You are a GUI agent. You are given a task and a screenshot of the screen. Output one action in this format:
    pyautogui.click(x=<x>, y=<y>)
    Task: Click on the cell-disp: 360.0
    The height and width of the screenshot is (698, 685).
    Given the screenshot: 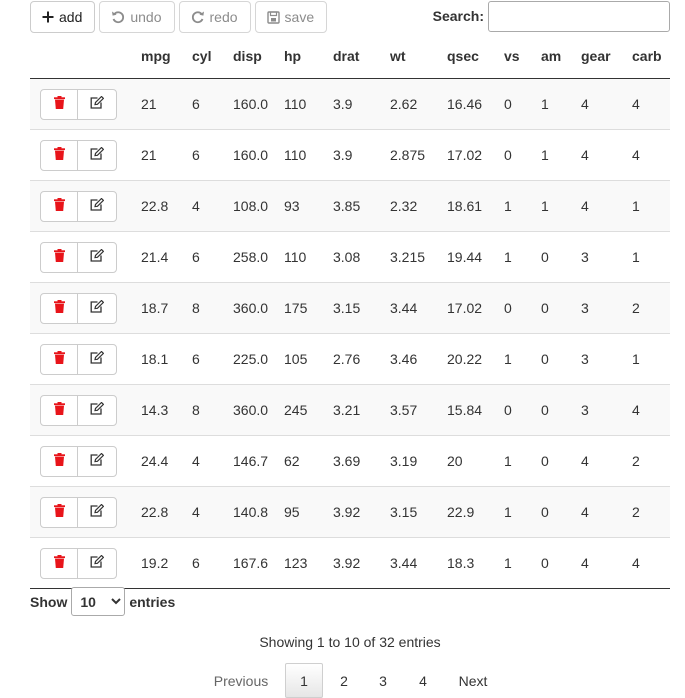 What is the action you would take?
    pyautogui.click(x=258, y=410)
    